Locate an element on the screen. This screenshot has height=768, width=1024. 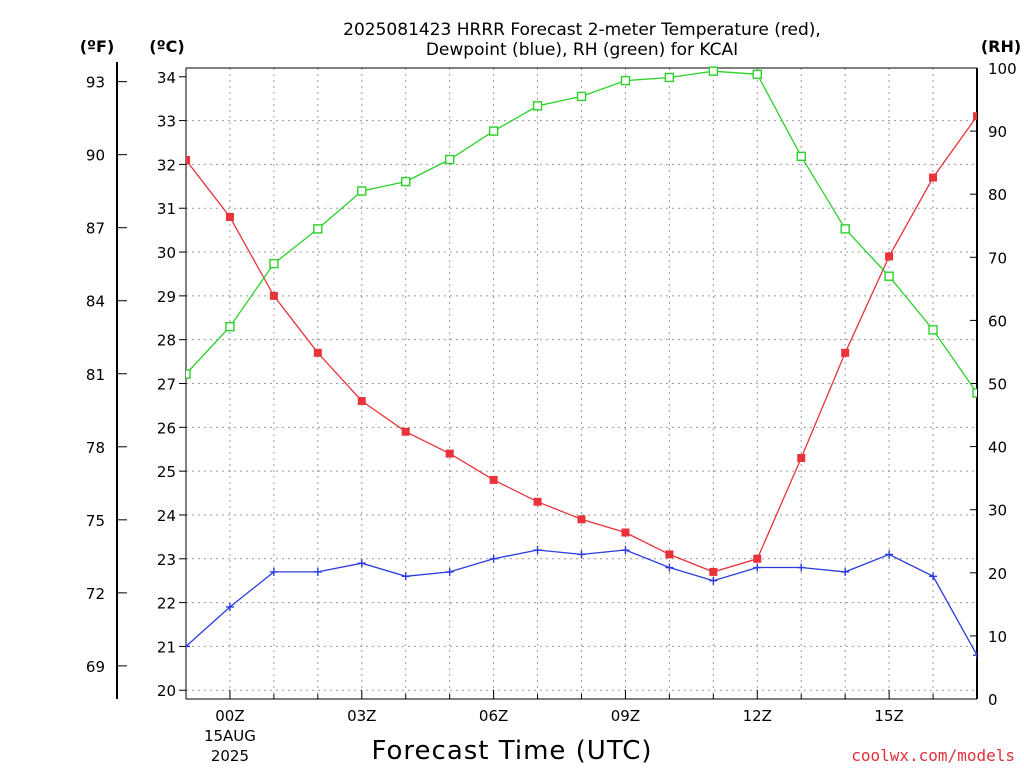
rh-tick-label: 100 is located at coordinates (1002, 69).